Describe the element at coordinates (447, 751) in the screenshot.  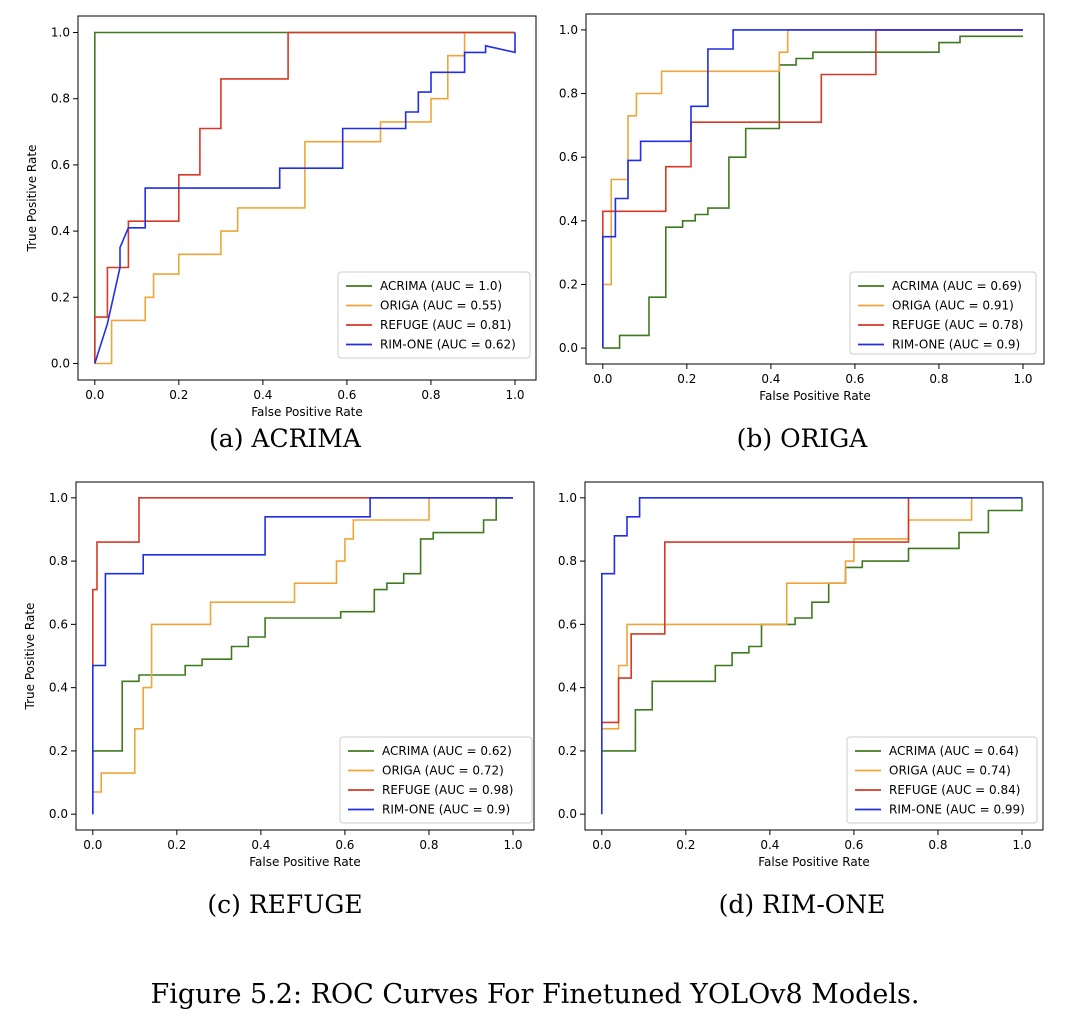
I see `legend-entry-acrima: ACRIMA (AUC = 0.62)` at that location.